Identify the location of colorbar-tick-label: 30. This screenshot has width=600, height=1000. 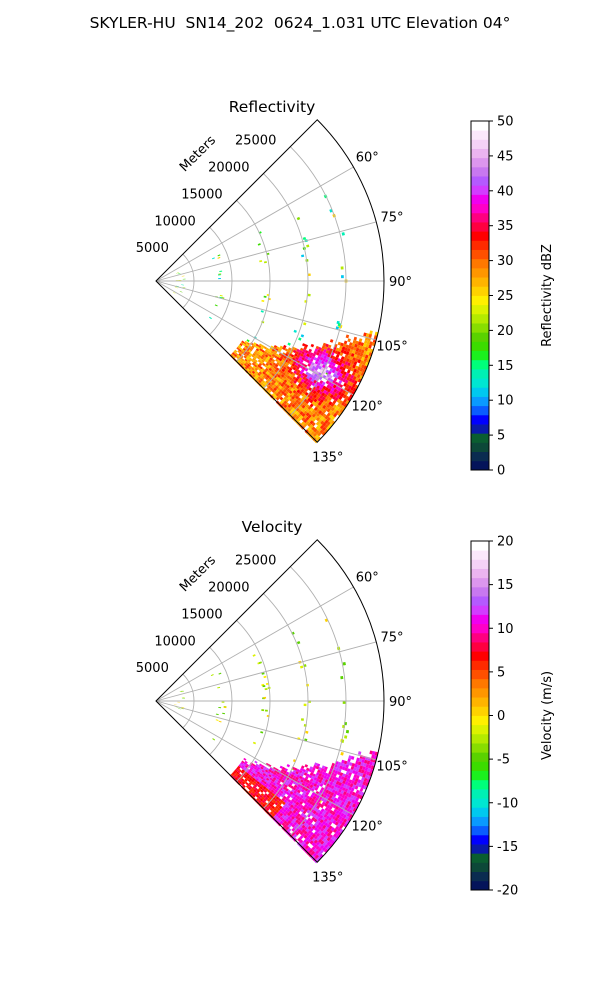
(505, 261).